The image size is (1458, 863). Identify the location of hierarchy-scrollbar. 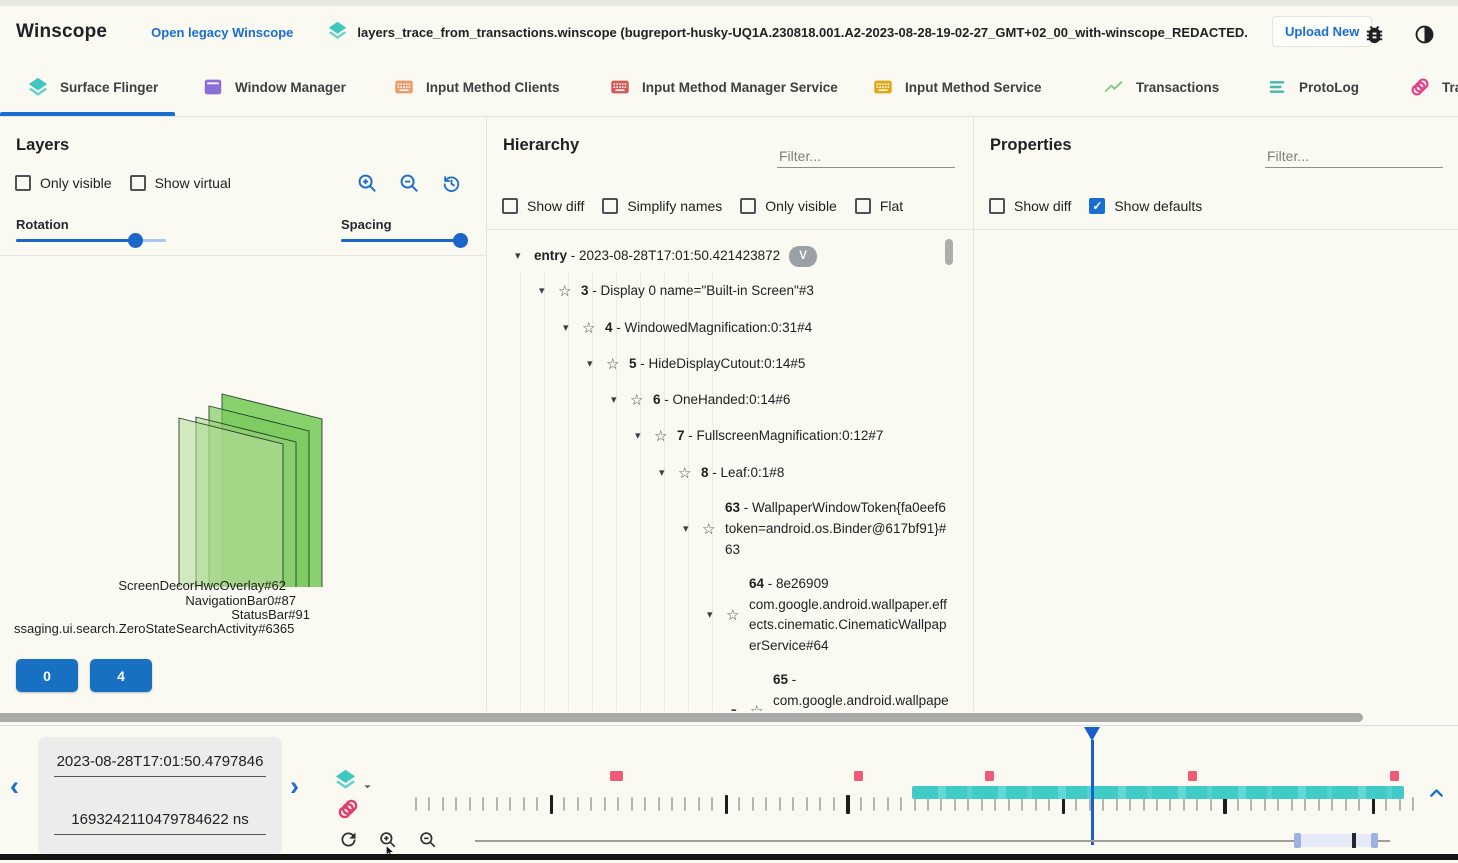
(949, 252).